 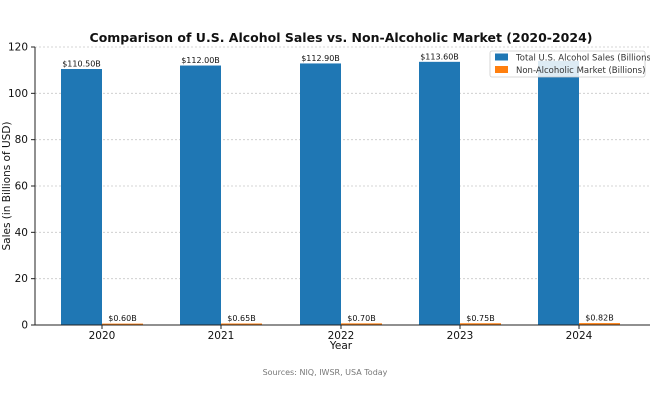 What do you see at coordinates (241, 324) in the screenshot?
I see `bar-non-alcoholic-2021` at bounding box center [241, 324].